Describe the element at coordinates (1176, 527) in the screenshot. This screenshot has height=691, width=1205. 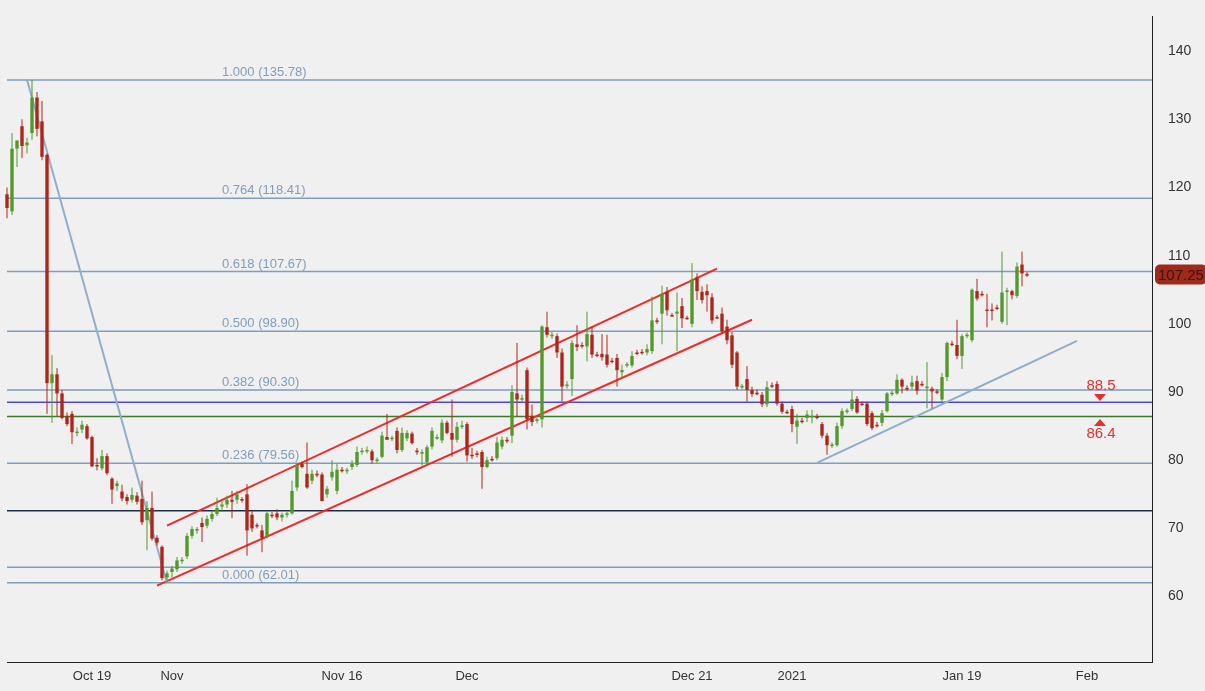
I see `y-tick-label: 70` at that location.